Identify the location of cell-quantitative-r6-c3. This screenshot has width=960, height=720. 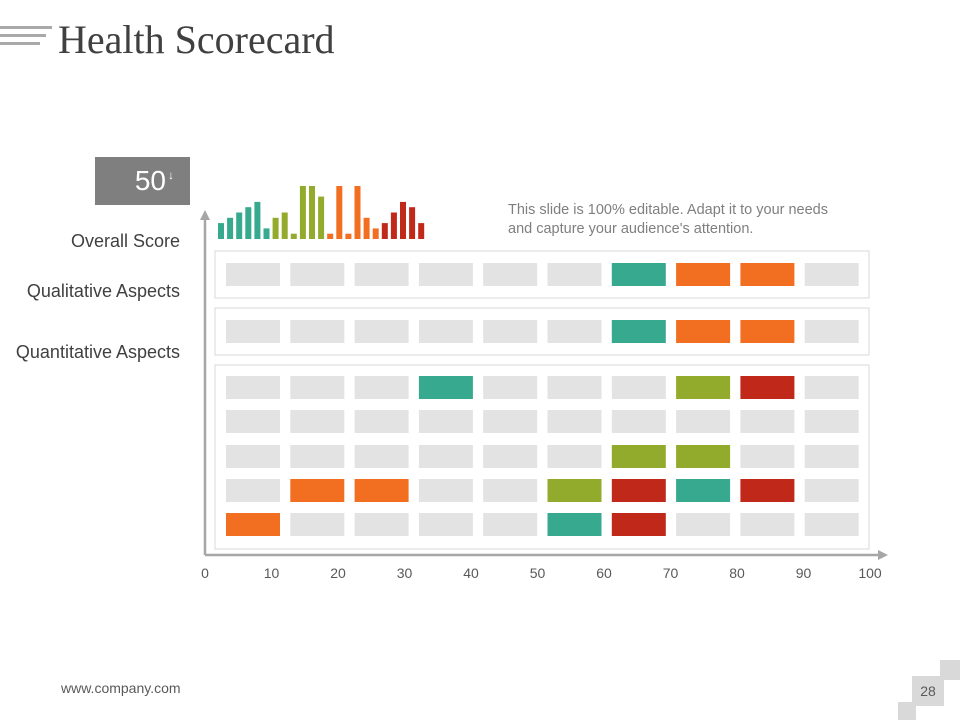
(445, 524).